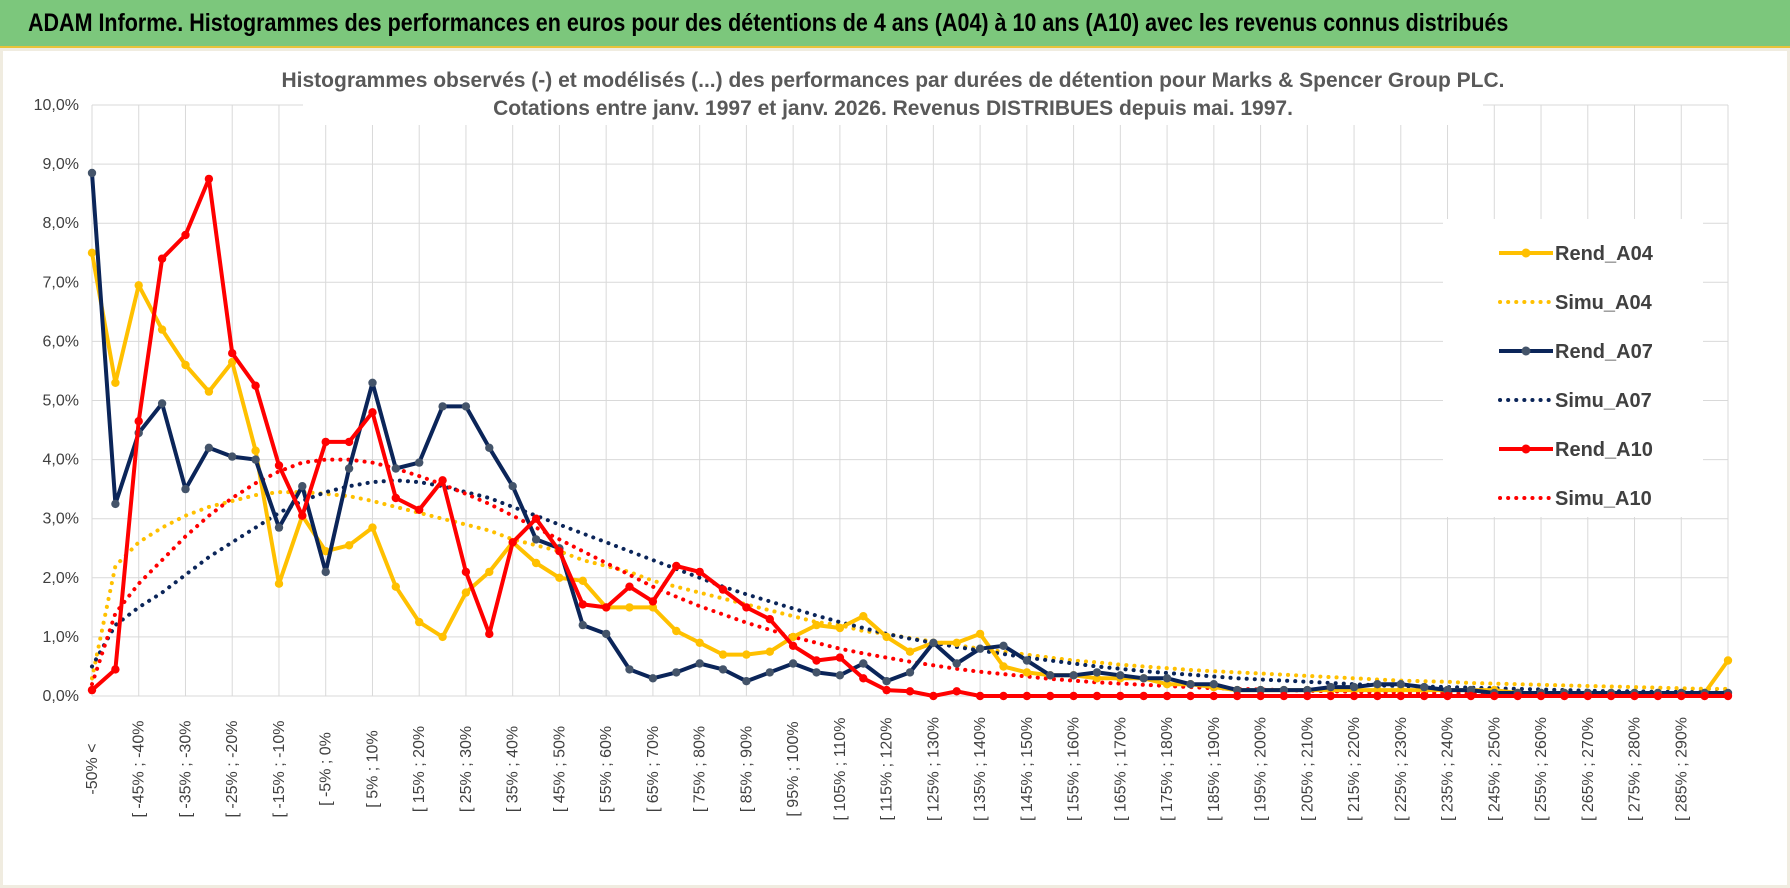  I want to click on x-tick-label: [ 115% ; 120%, so click(887, 769).